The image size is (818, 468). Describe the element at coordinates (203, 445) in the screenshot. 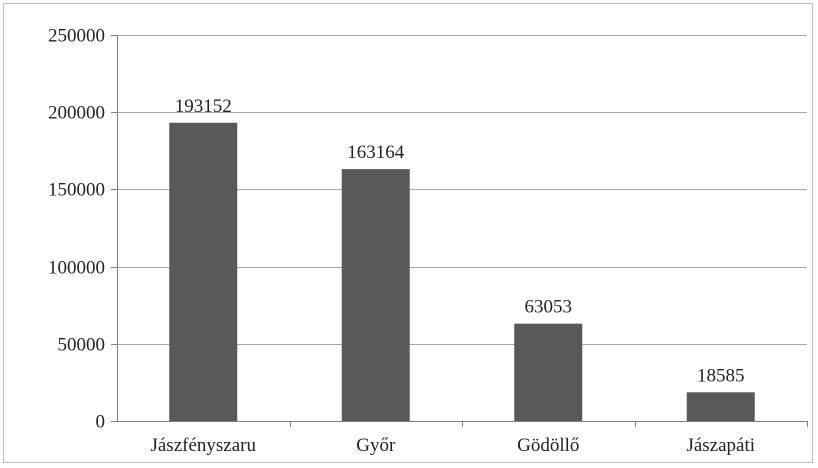

I see `x-category-label: Jászfényszaru` at that location.